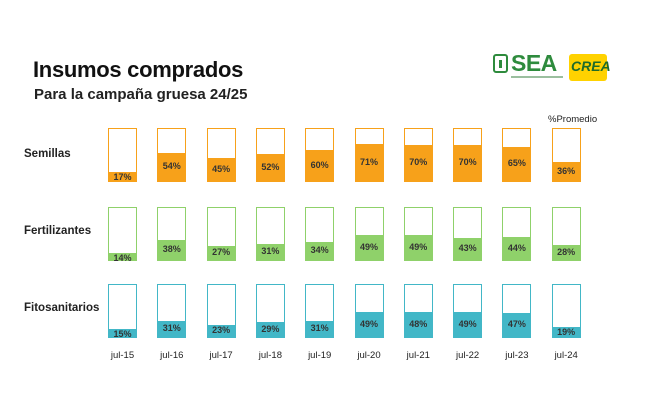 The height and width of the screenshot is (409, 646). I want to click on bar-fertilizantes-jul-18: 31%, so click(270, 234).